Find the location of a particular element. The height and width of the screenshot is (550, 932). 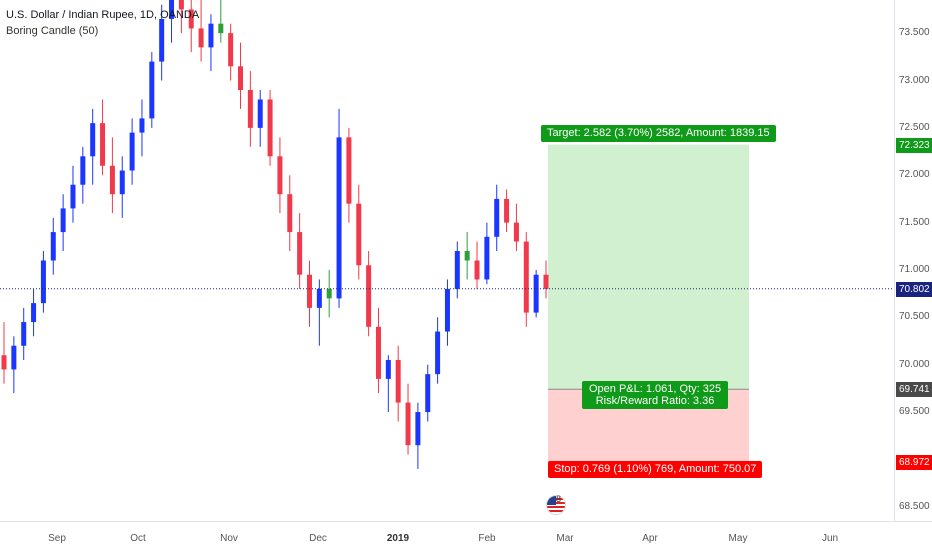

time-tick: Oct is located at coordinates (138, 538).